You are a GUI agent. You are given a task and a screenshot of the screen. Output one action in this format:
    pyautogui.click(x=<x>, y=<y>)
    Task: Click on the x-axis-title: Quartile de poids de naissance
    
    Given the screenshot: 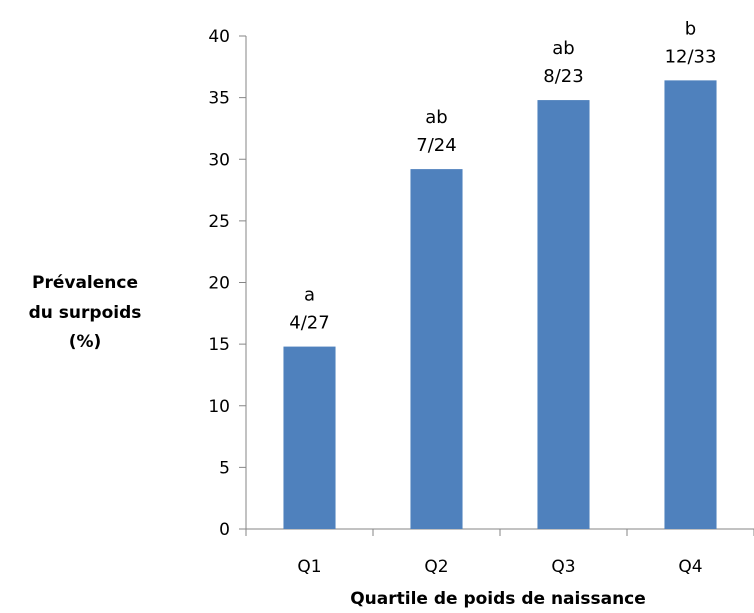 What is the action you would take?
    pyautogui.click(x=498, y=599)
    